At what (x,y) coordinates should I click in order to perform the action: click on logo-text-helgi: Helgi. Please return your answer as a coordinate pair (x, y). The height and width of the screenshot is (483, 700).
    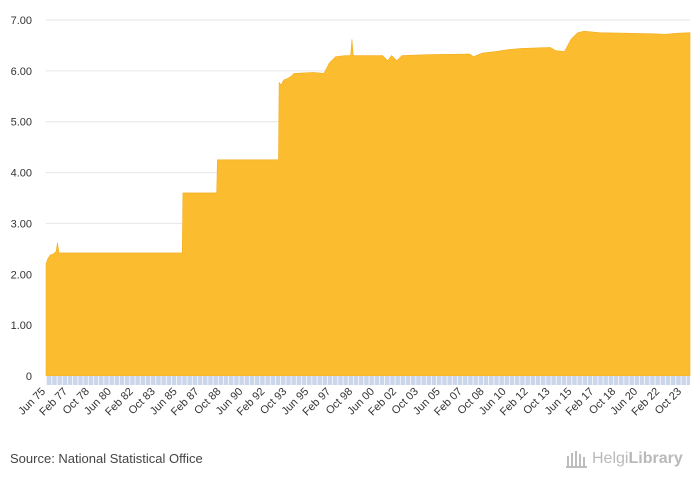
    Looking at the image, I should click on (610, 458).